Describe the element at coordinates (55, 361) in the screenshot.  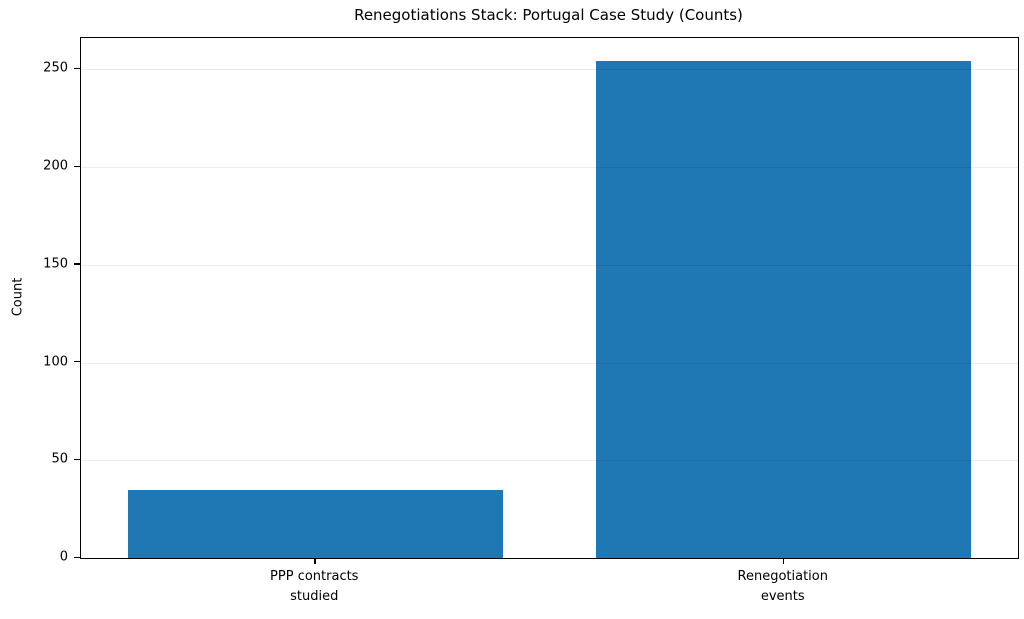
I see `y-tick-label: 100` at that location.